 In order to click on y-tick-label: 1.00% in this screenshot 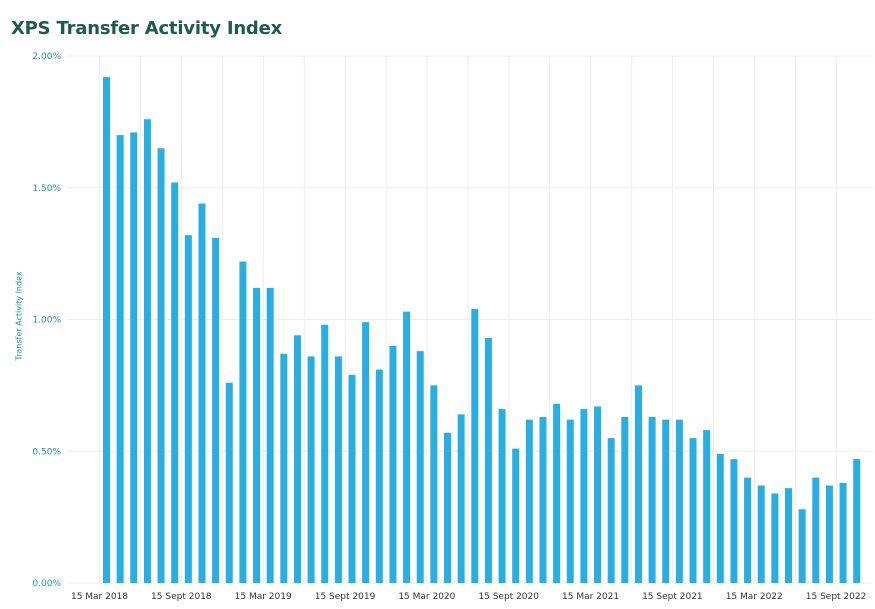, I will do `click(46, 321)`.